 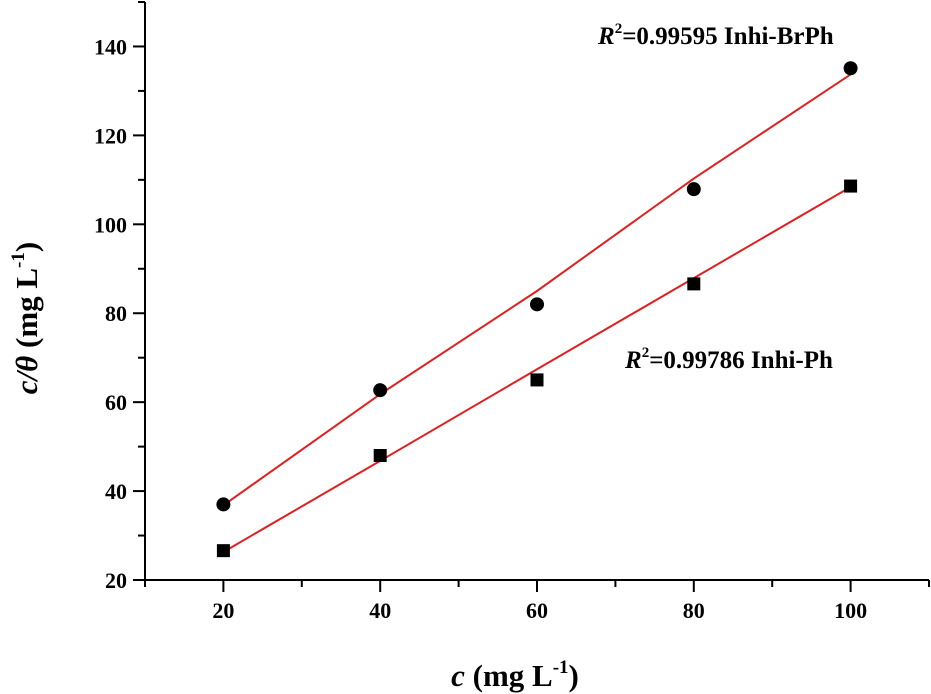 I want to click on y-tick-label: 60, so click(x=116, y=402).